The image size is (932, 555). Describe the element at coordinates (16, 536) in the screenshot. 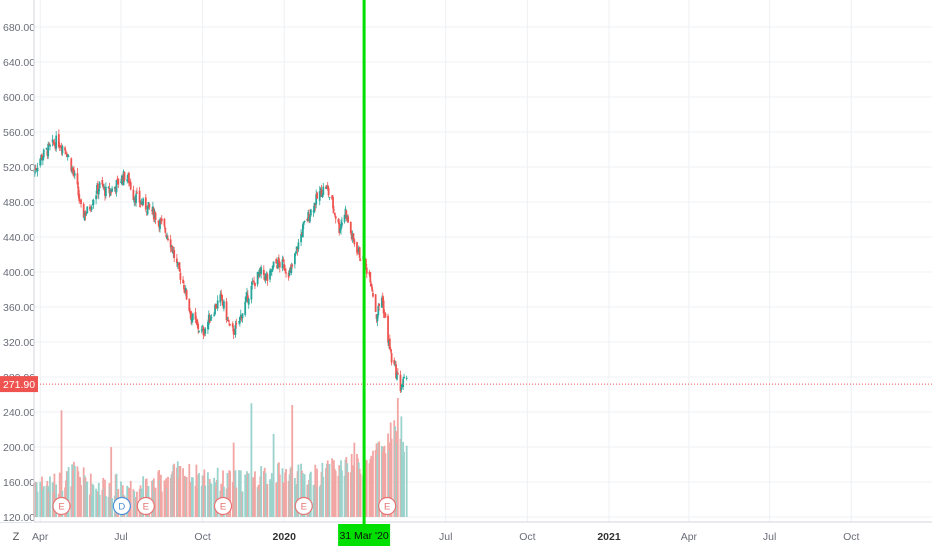

I see `symbol-button: Z` at that location.